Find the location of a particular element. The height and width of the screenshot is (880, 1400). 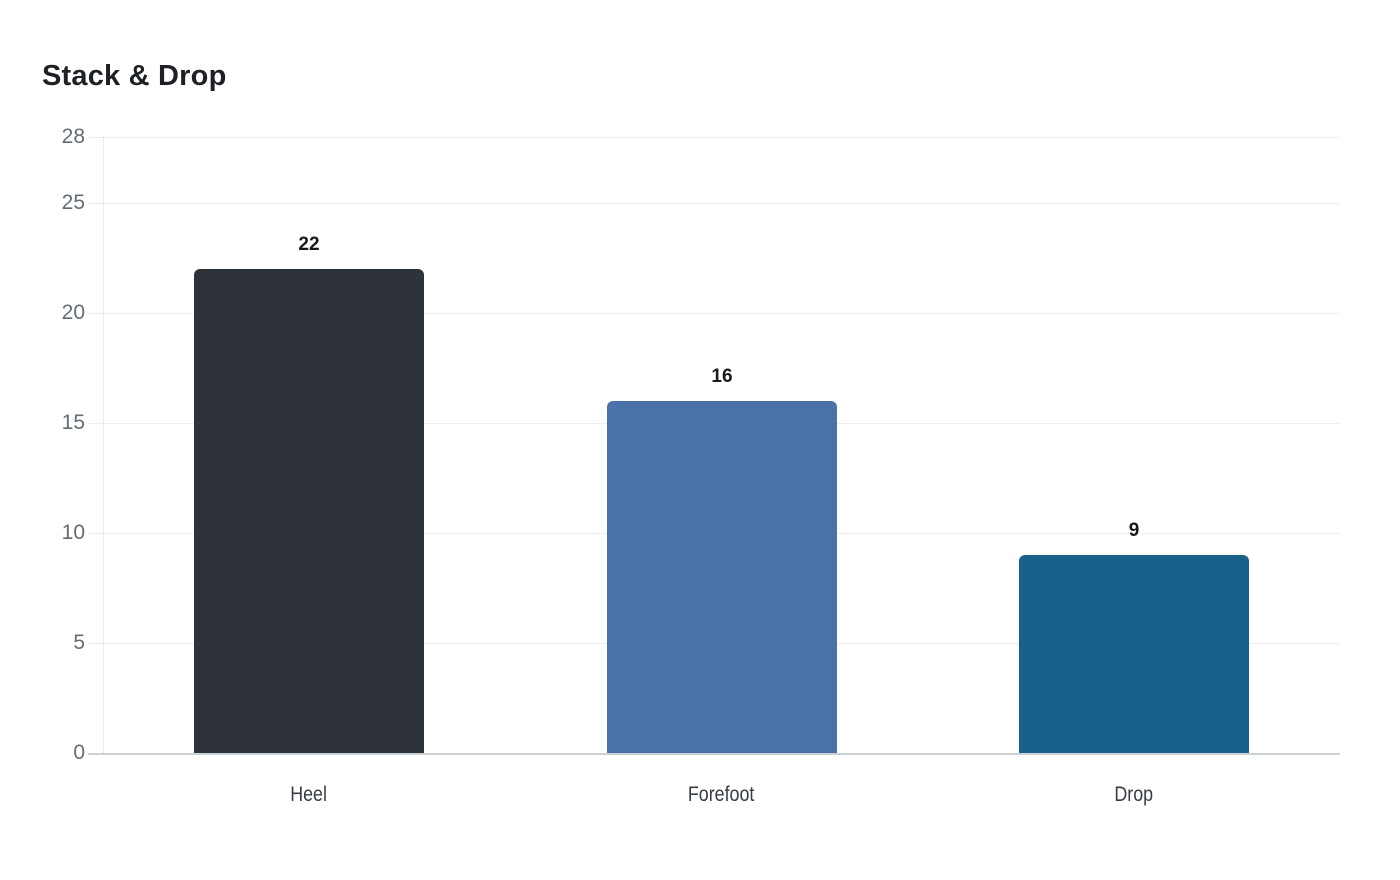

y-tick-label: 28 is located at coordinates (73, 136).